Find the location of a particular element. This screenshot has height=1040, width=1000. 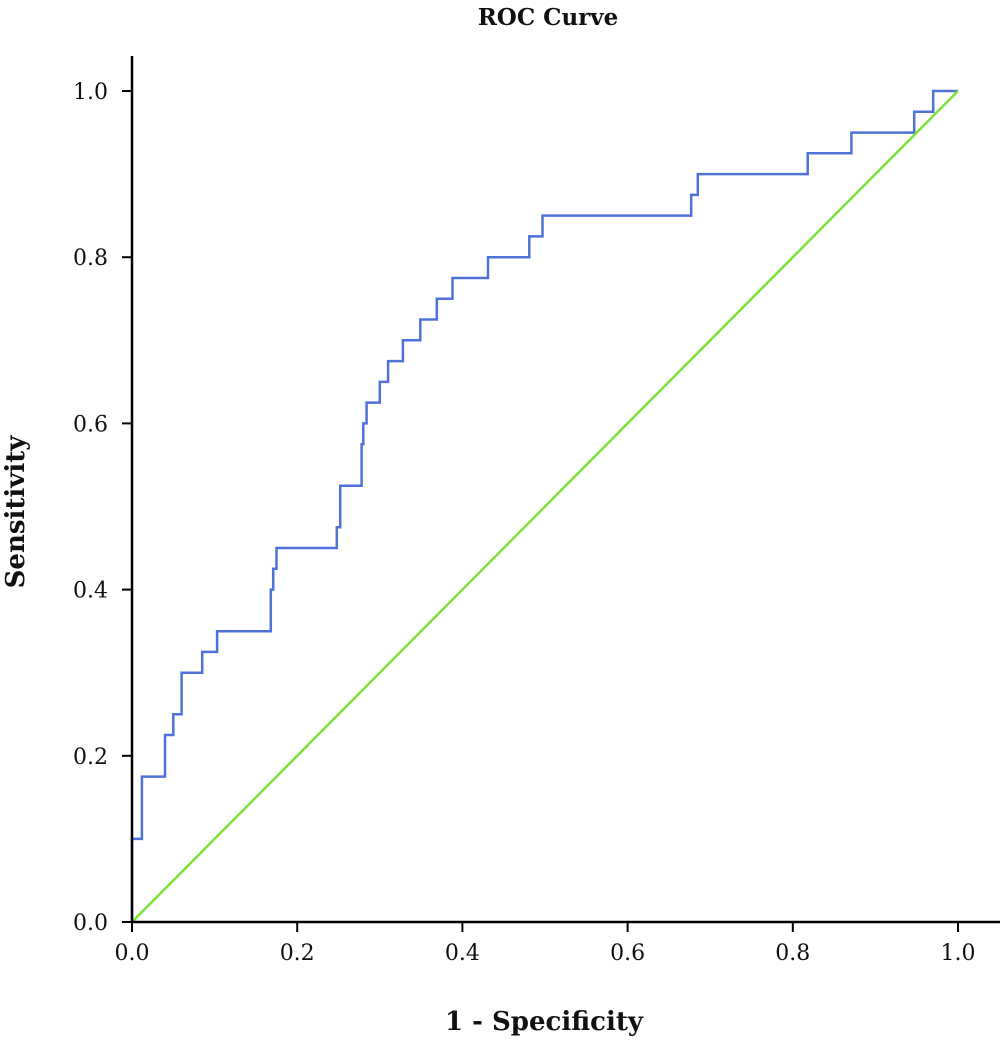

x-tick-label: 0.8 is located at coordinates (792, 953).